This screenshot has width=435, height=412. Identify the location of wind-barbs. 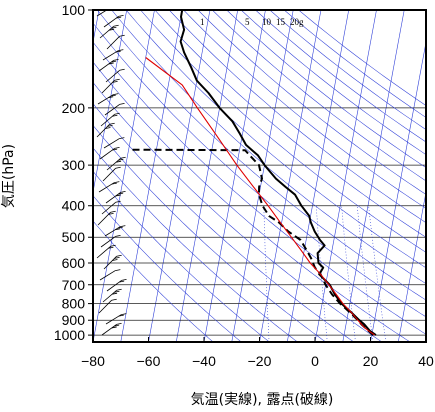
(111, 171).